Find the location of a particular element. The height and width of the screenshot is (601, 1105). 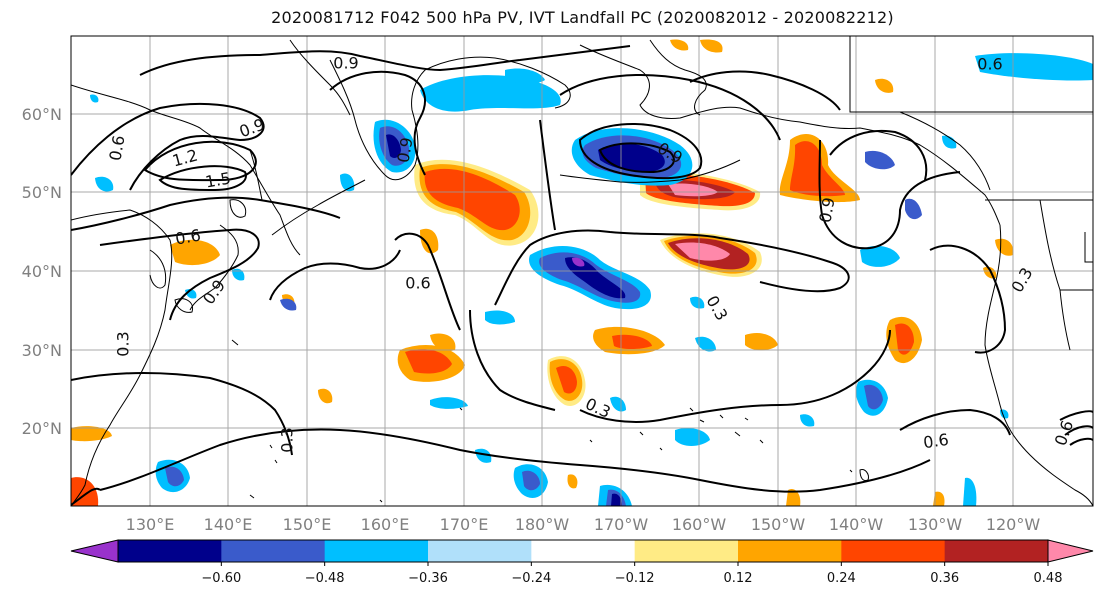

lat-label: 40°N is located at coordinates (42, 271).